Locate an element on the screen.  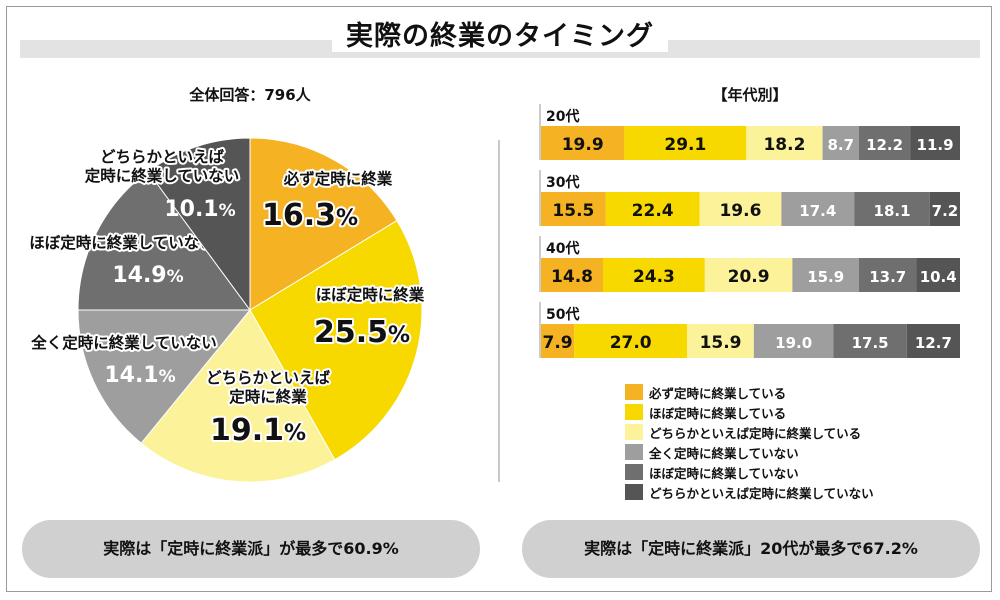
legend-label: 全く定時に終業していない is located at coordinates (724, 453).